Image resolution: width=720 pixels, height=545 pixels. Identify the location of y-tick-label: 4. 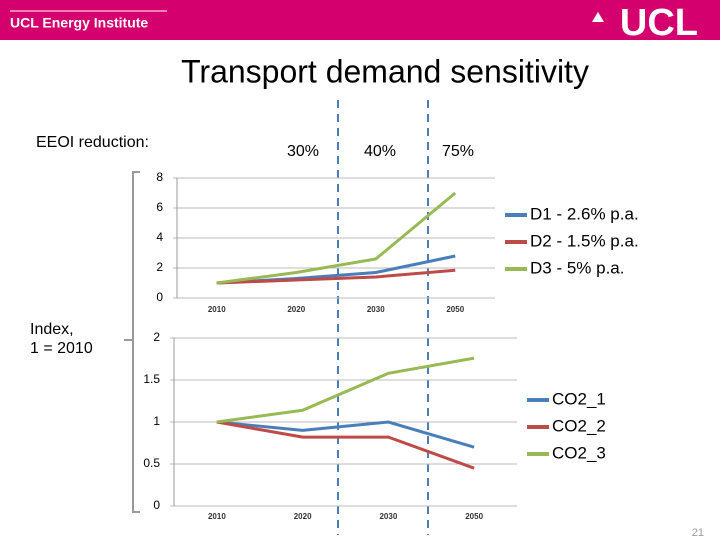
(159, 237).